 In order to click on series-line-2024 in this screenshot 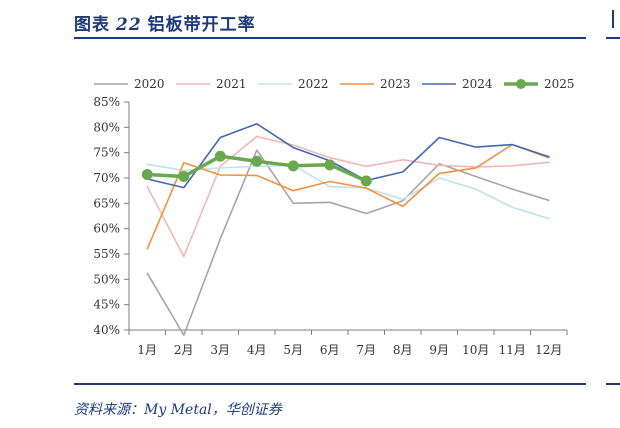, I will do `click(348, 156)`.